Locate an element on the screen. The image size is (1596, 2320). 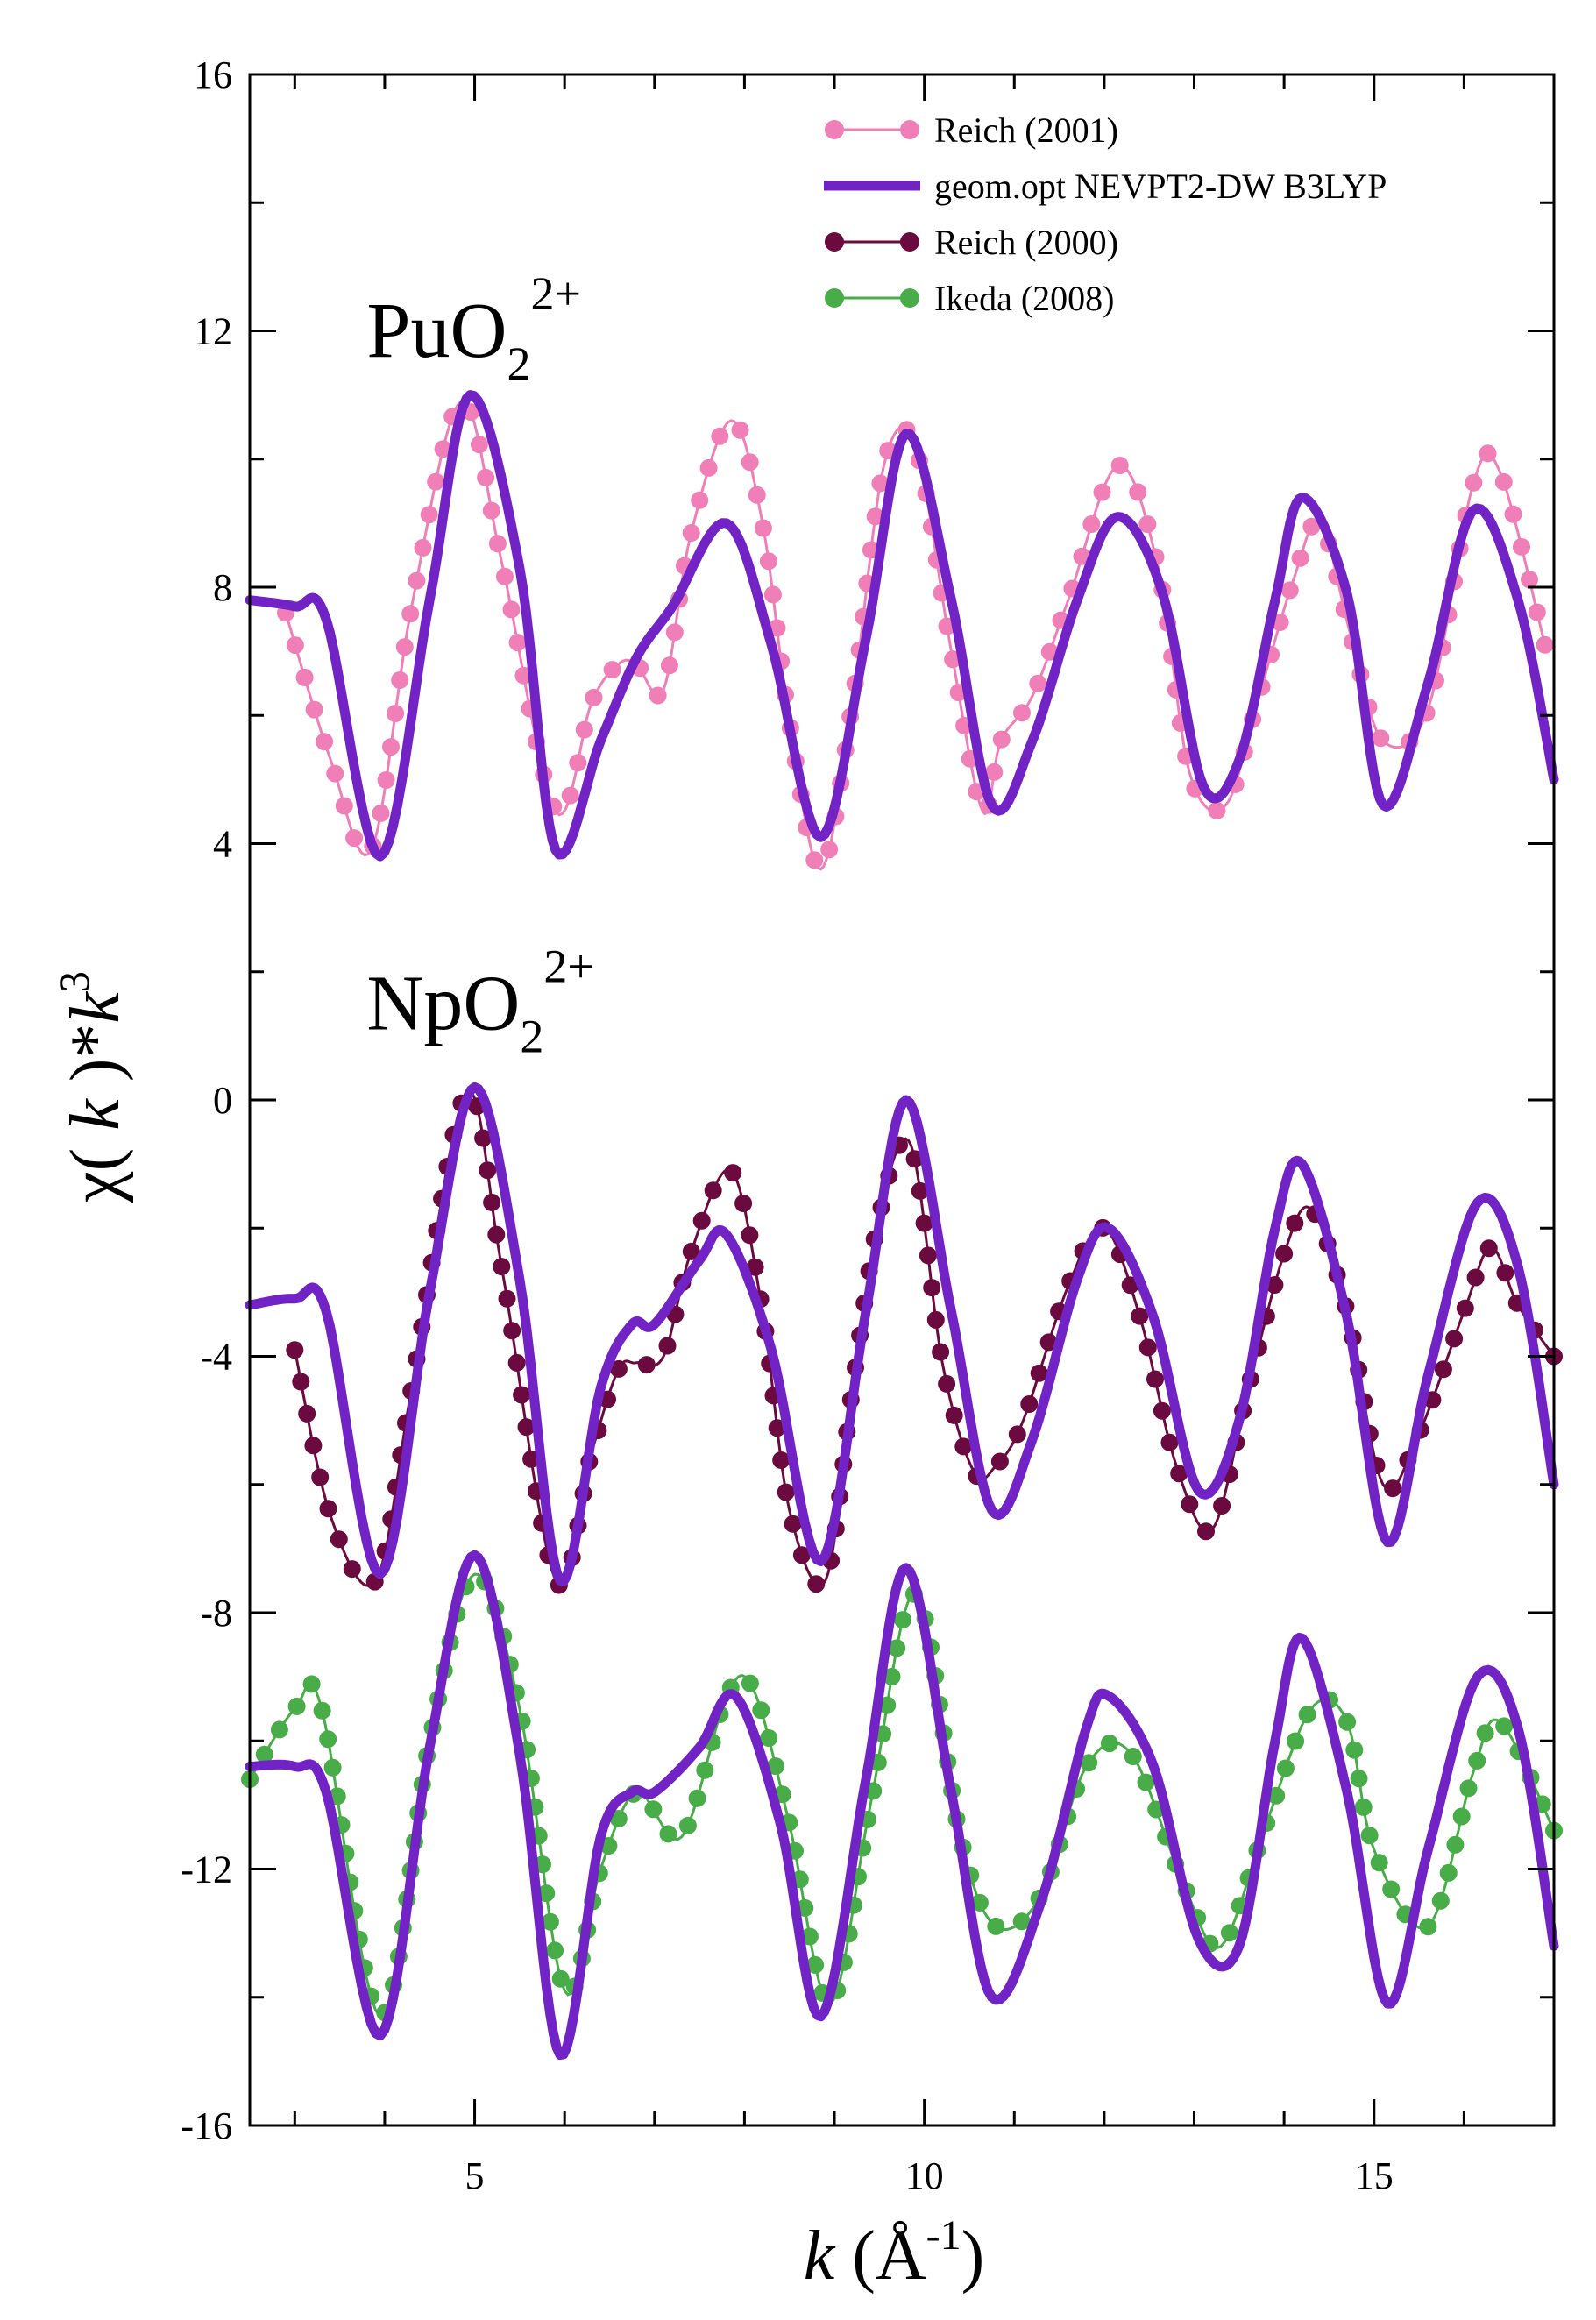
legend-label: Ikeda (2008) is located at coordinates (1024, 298).